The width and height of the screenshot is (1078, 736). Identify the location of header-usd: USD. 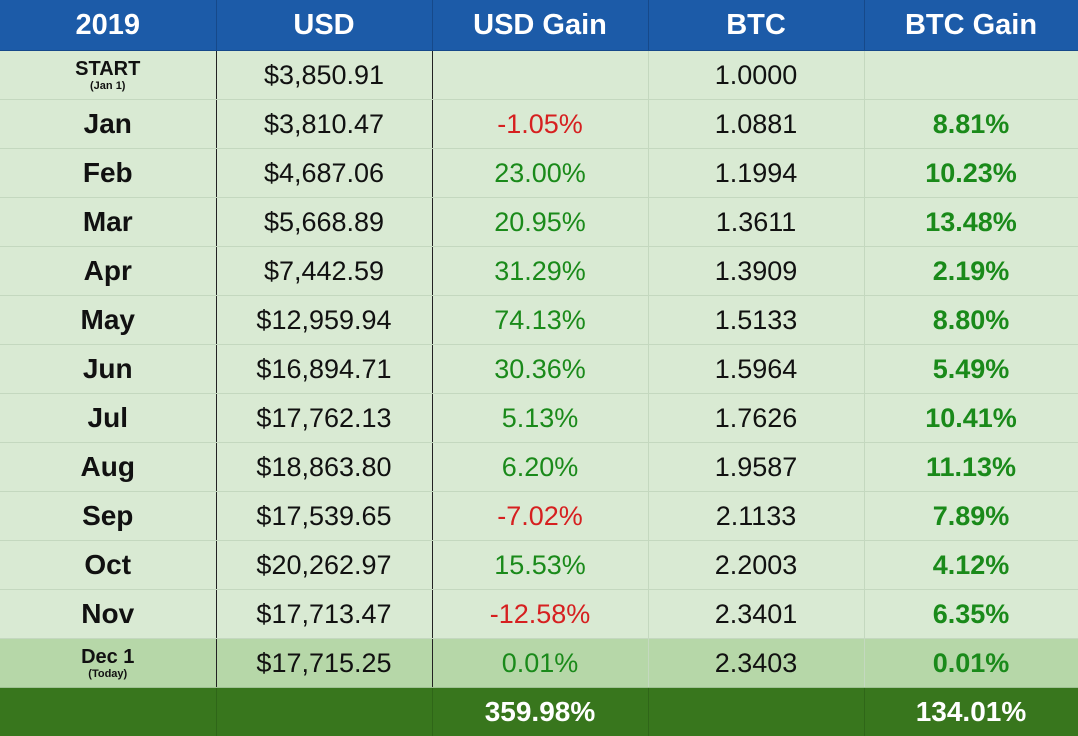
(324, 25).